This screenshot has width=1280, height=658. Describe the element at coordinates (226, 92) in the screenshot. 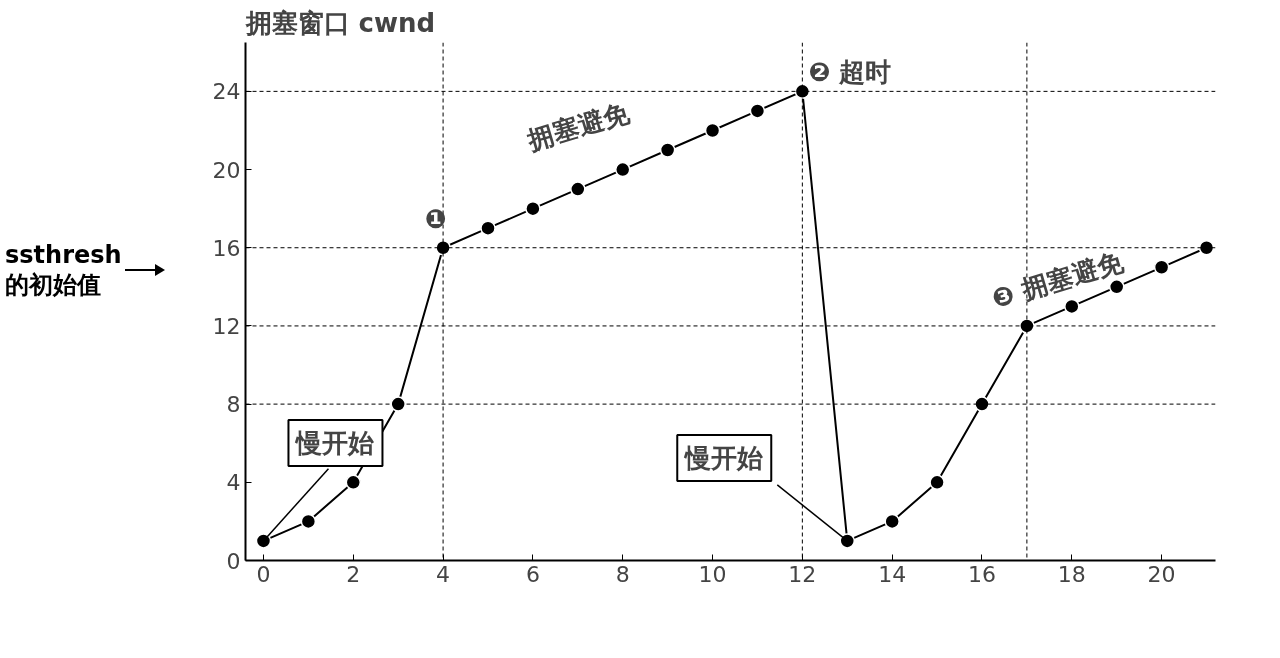

I see `y-tick-label: 24` at that location.